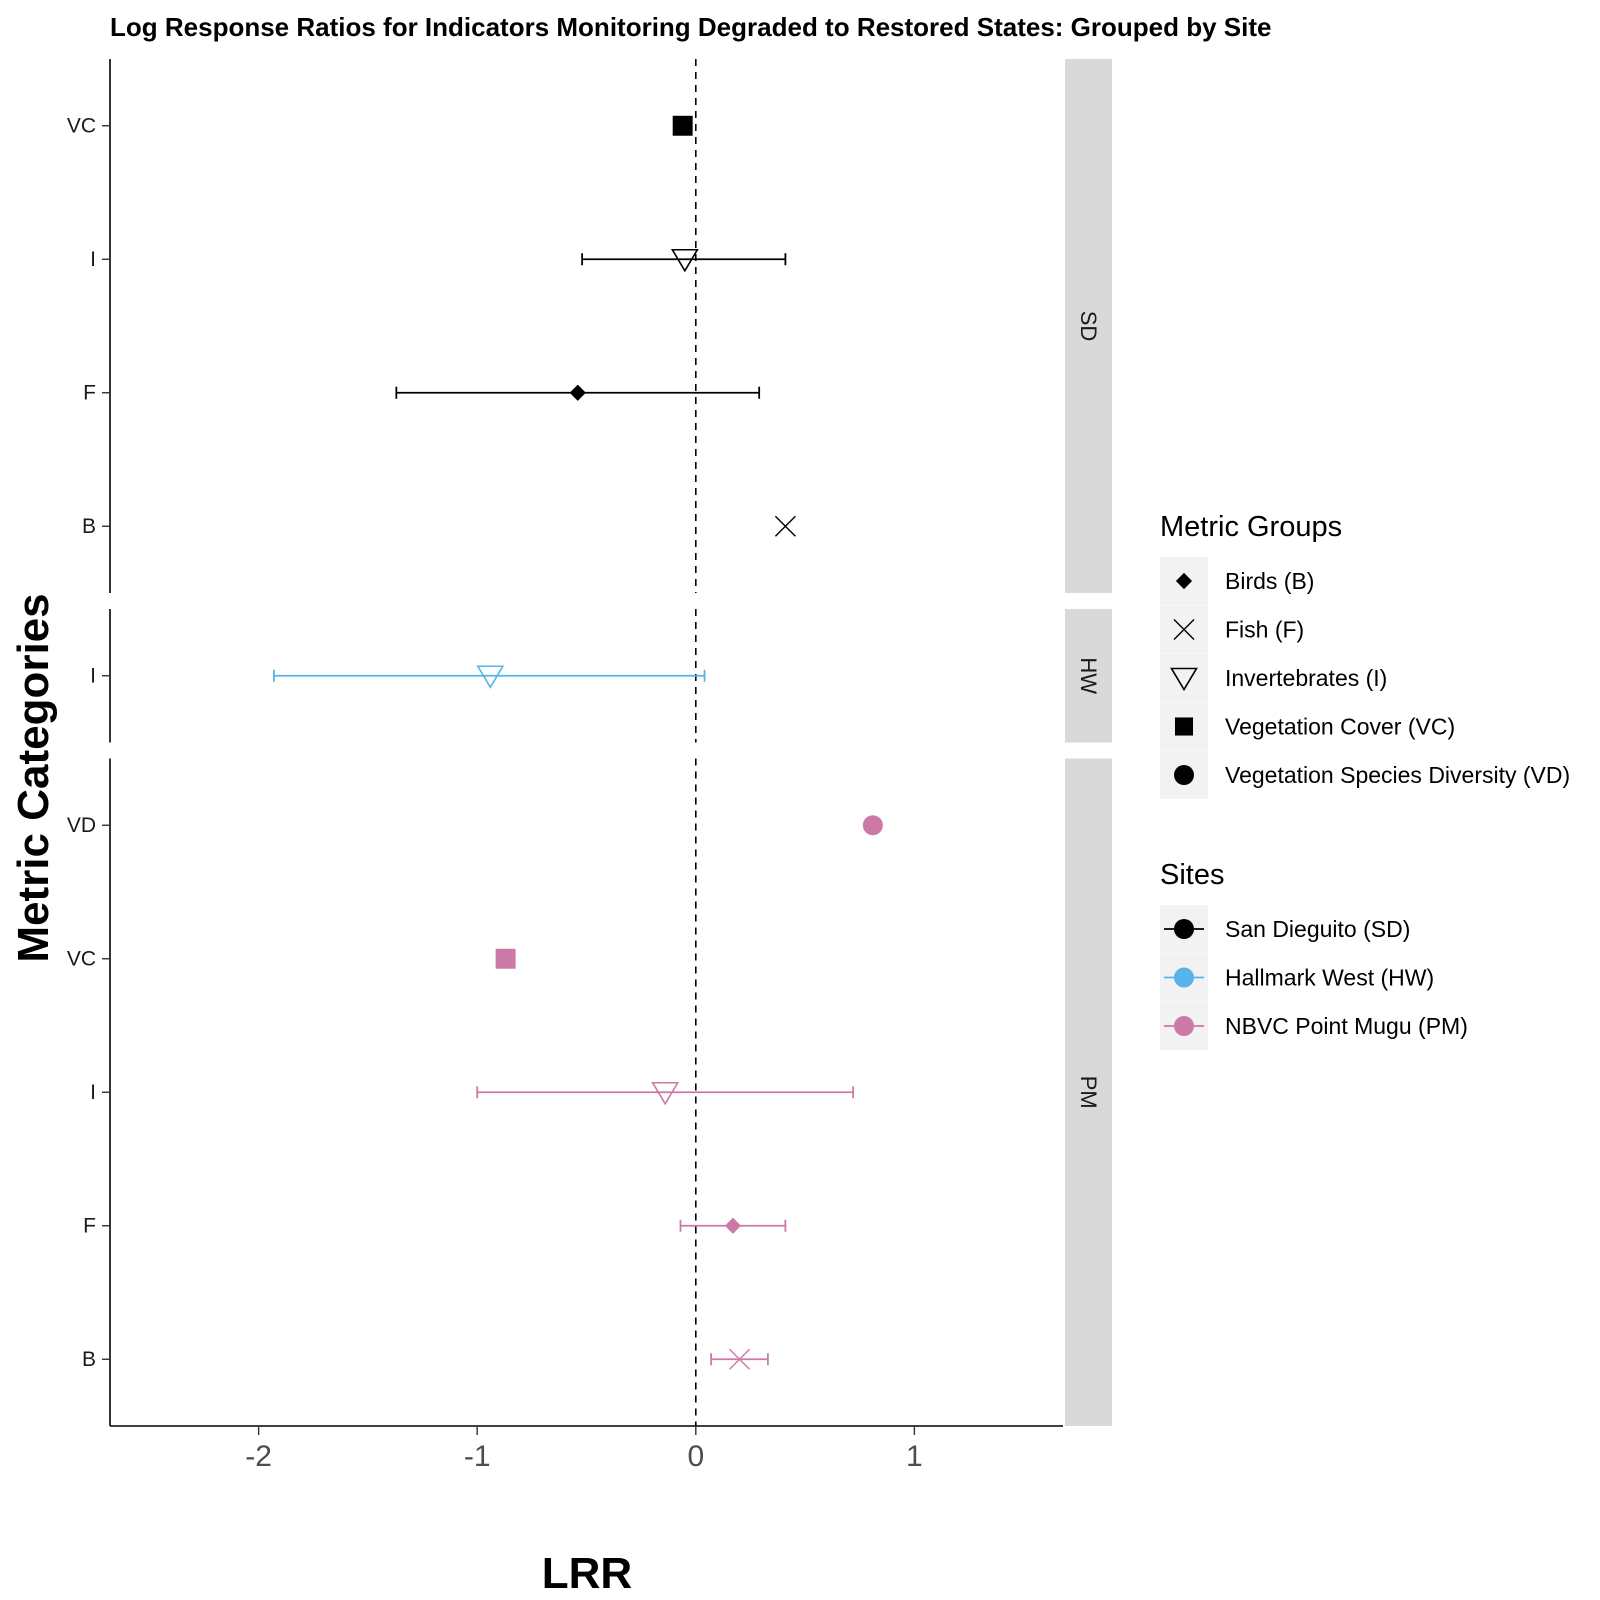 The height and width of the screenshot is (1600, 1600). What do you see at coordinates (1264, 630) in the screenshot?
I see `legend-item-label: Fish (F)` at bounding box center [1264, 630].